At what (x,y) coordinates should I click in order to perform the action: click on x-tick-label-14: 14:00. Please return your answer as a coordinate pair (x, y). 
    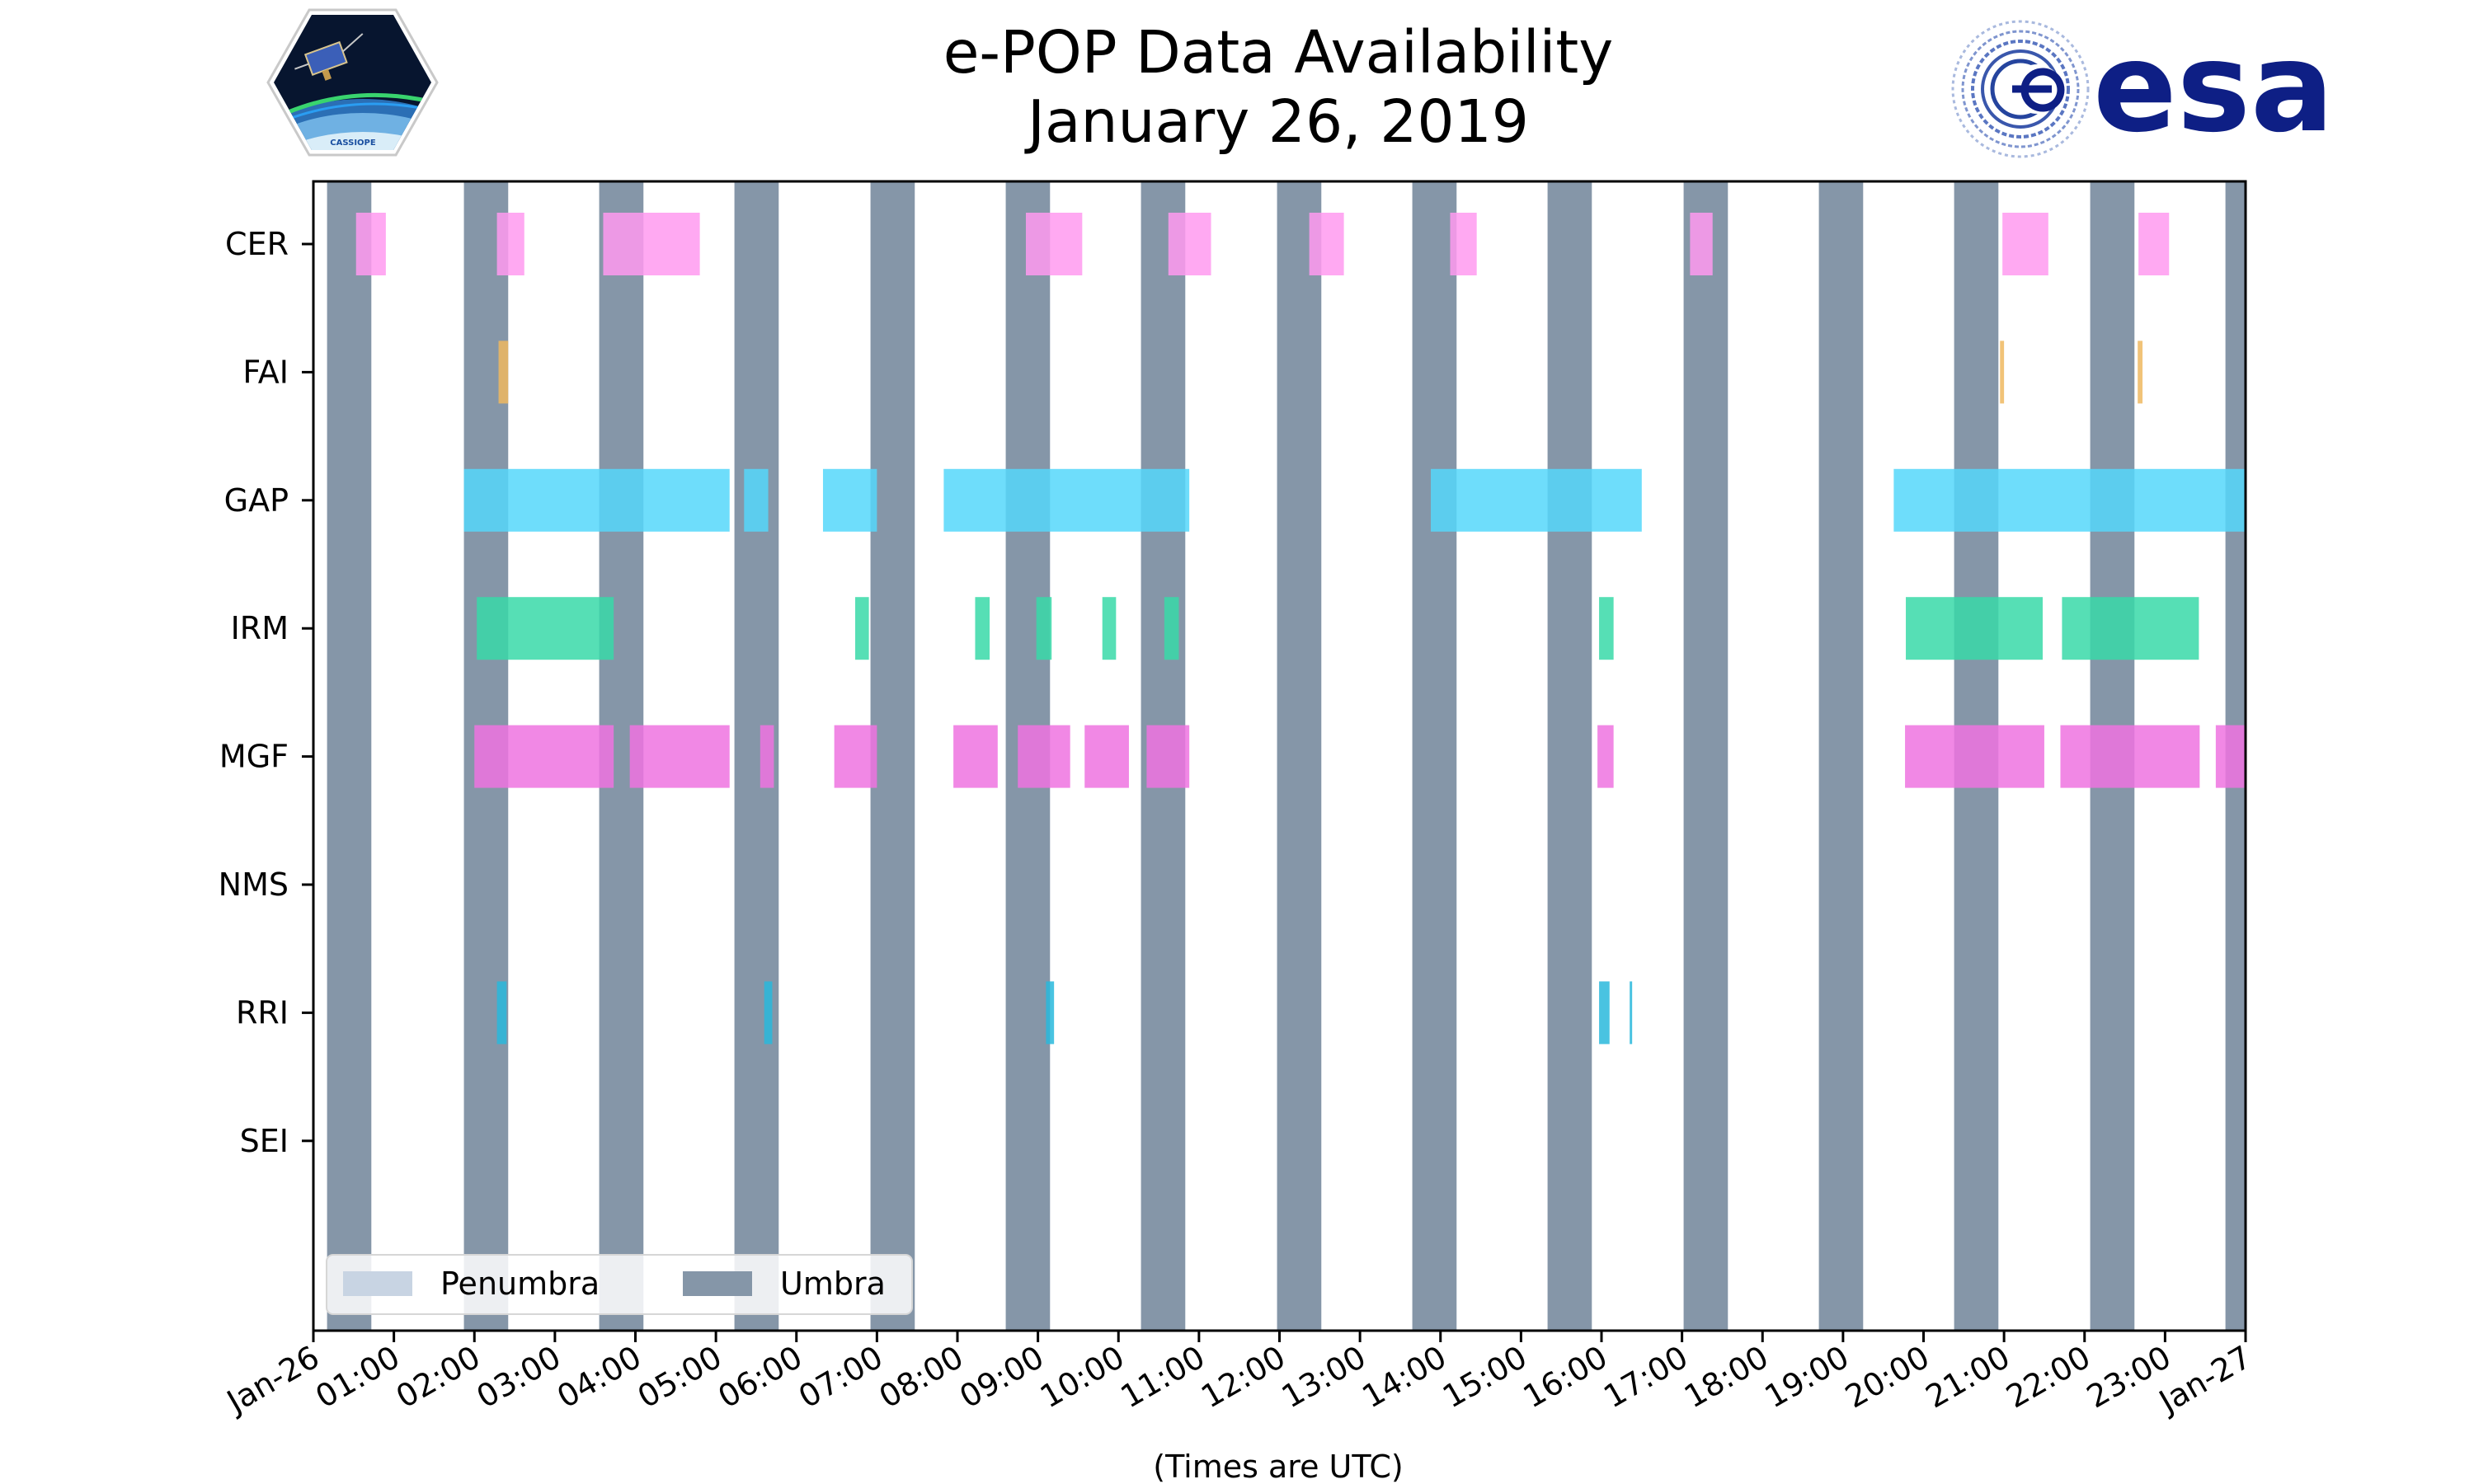
    Looking at the image, I should click on (1404, 1377).